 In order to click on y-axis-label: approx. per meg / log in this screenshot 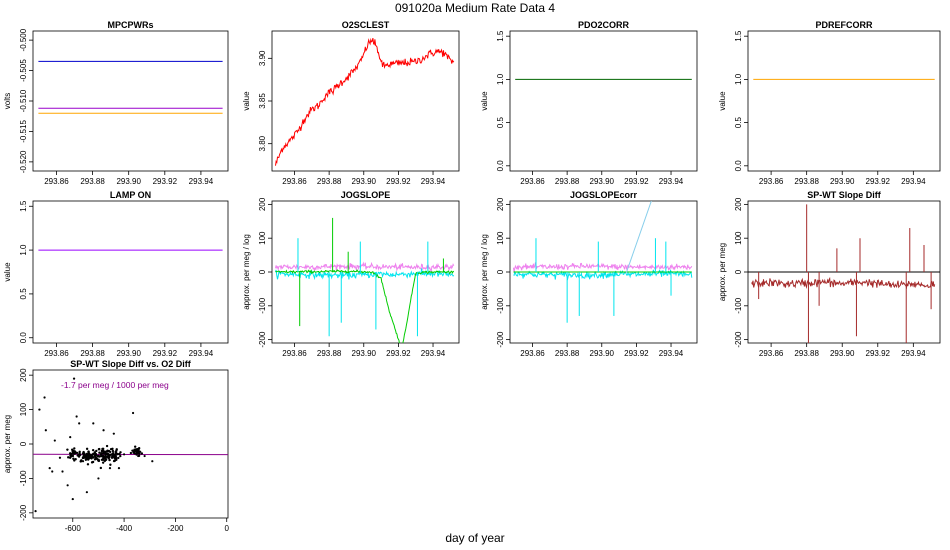, I will do `click(484, 272)`.